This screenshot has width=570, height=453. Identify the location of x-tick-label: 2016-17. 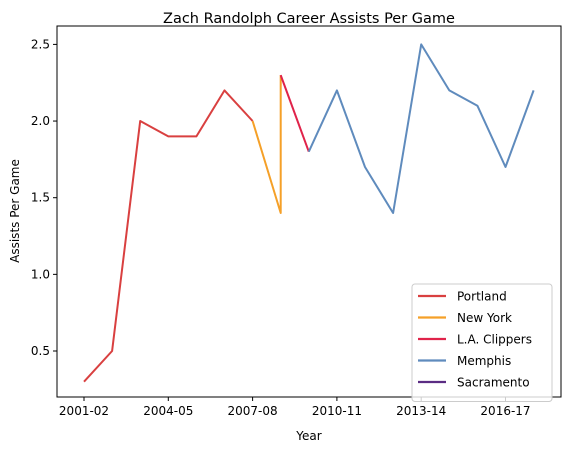
(505, 411).